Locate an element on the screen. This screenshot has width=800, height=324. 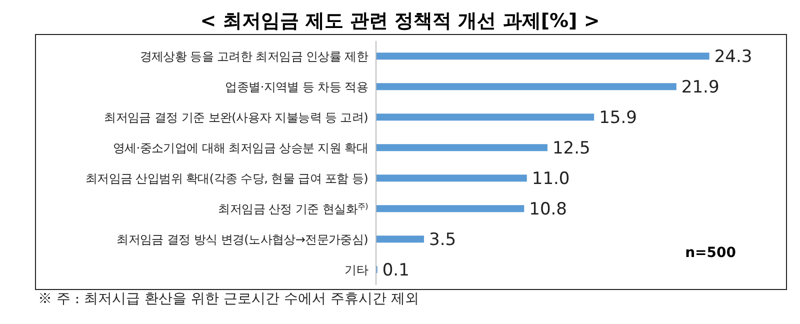
annotation: n=500 is located at coordinates (710, 253).